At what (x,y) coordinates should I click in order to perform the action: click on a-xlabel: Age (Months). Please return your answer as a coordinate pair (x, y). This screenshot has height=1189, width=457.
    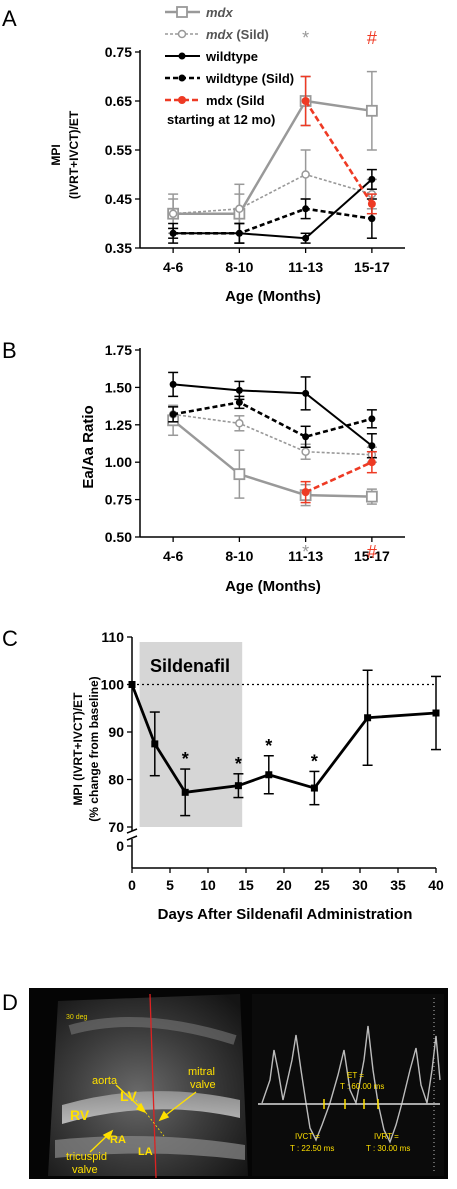
    Looking at the image, I should click on (273, 296).